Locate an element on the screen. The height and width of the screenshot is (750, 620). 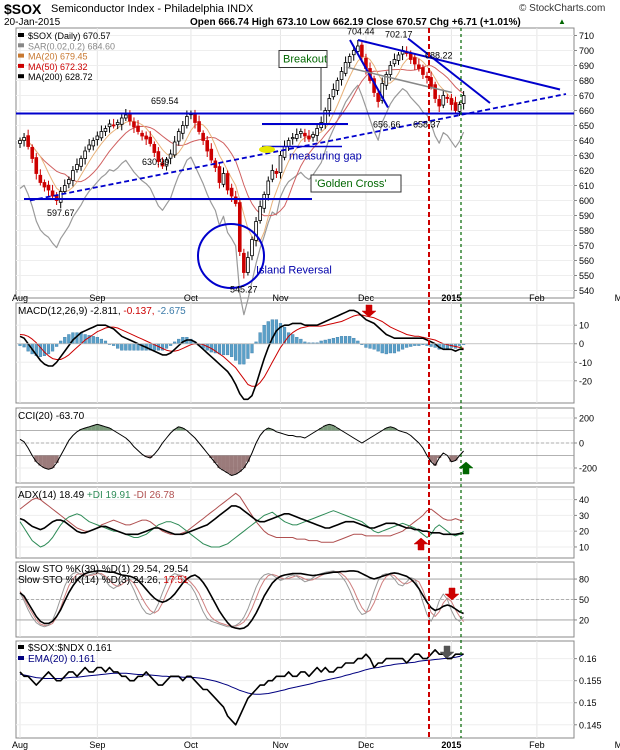
stoch-title-2: Slow STO %K(14) %D(3) 24.26, 17.51 is located at coordinates (103, 580).